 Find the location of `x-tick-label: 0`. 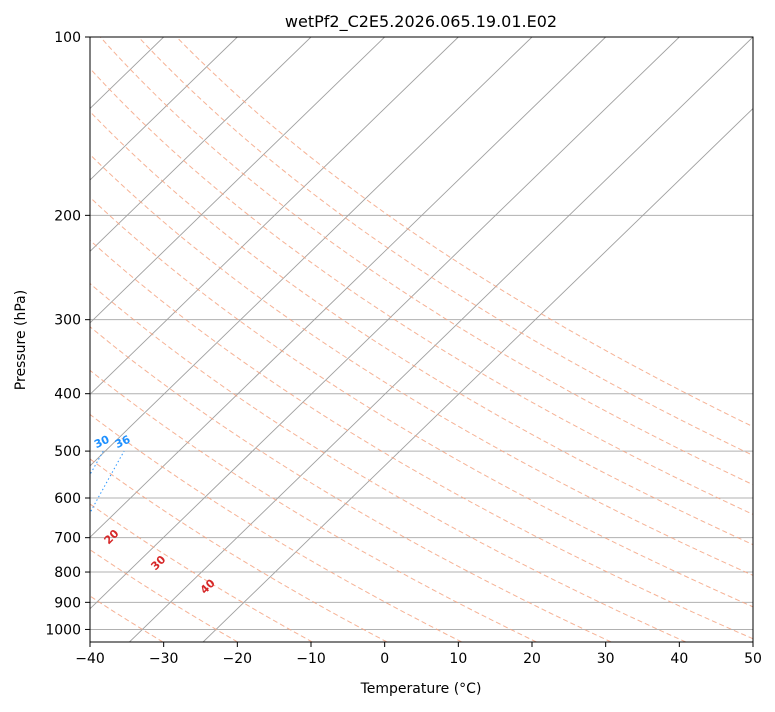

x-tick-label: 0 is located at coordinates (384, 659).